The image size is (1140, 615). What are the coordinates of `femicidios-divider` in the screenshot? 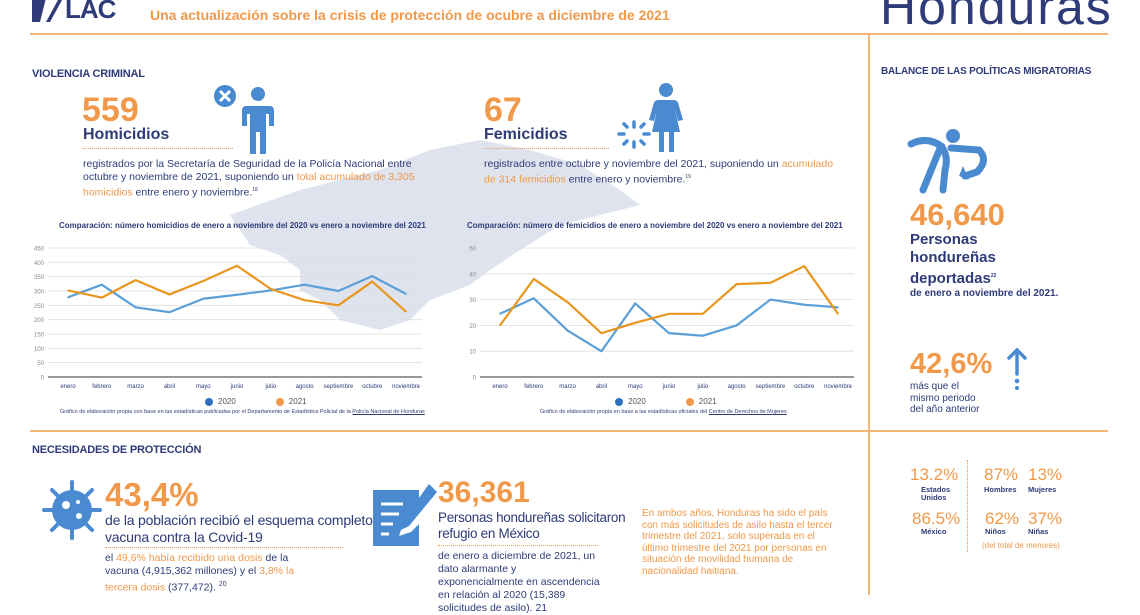 It's located at (546, 148).